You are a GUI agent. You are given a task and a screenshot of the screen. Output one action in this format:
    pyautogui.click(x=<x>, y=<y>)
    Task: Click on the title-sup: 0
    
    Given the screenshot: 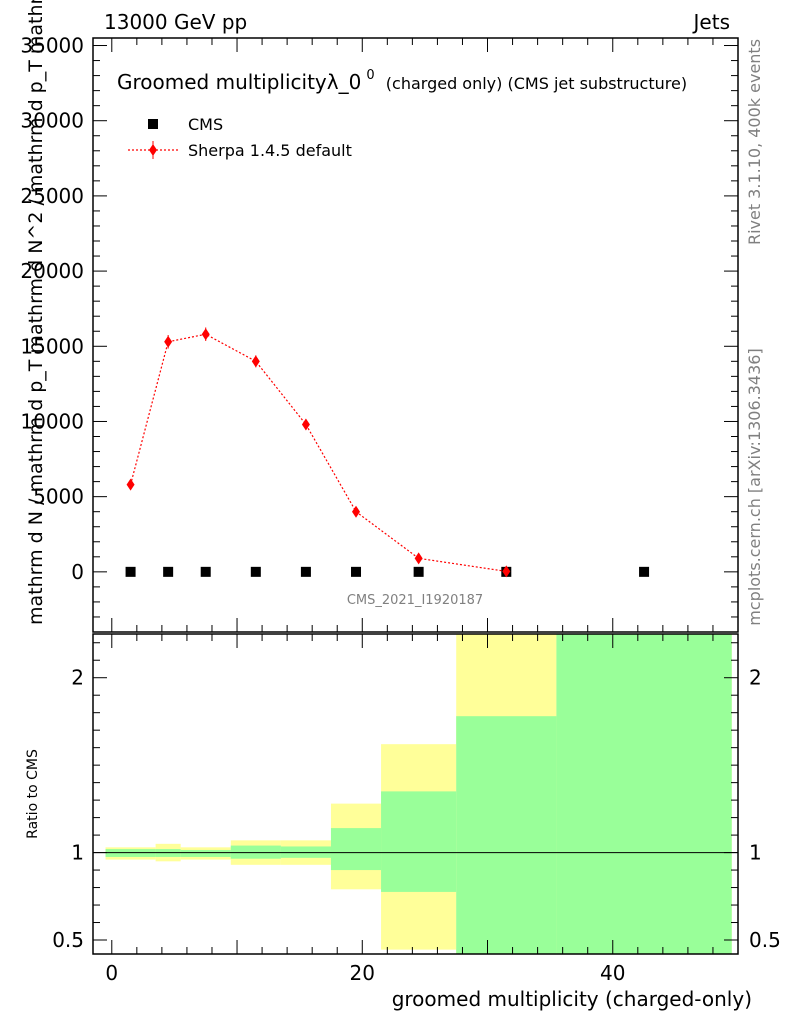 What is the action you would take?
    pyautogui.click(x=370, y=75)
    